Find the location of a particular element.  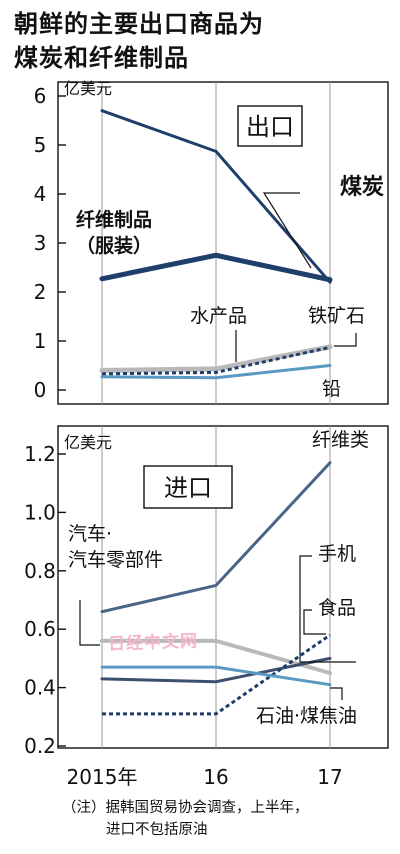

chart-title-line-2: 煤炭和纤维制品 is located at coordinates (101, 58).